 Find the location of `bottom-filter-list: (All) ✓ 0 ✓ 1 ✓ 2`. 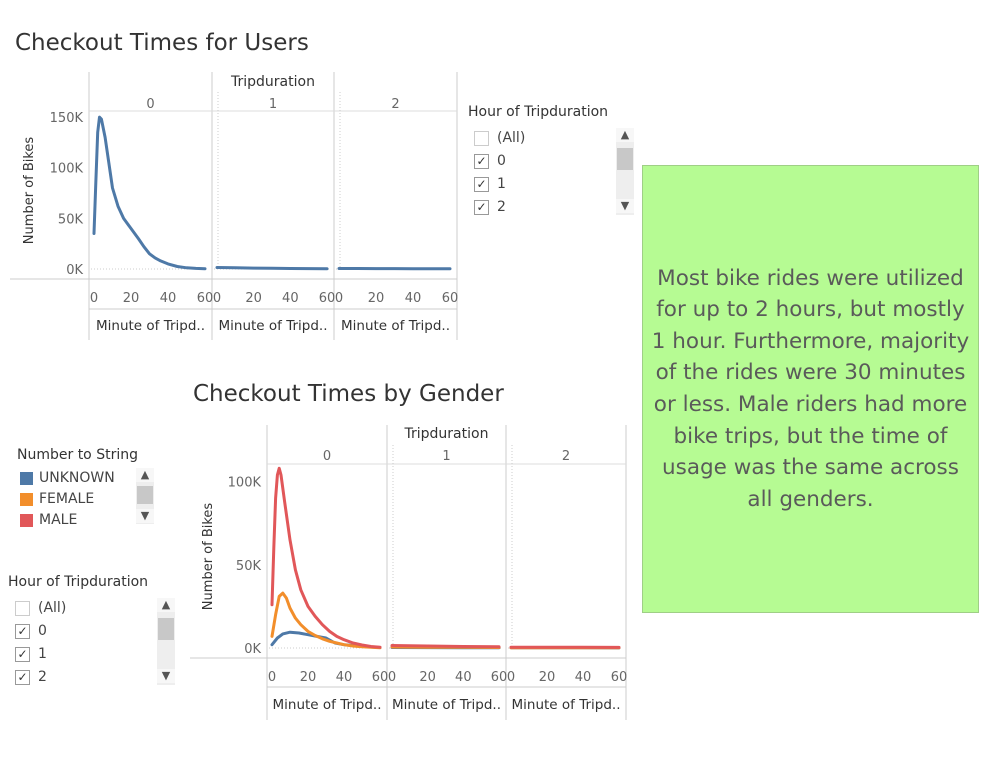

bottom-filter-list: (All) ✓ 0 ✓ 1 ✓ 2 is located at coordinates (85, 643).